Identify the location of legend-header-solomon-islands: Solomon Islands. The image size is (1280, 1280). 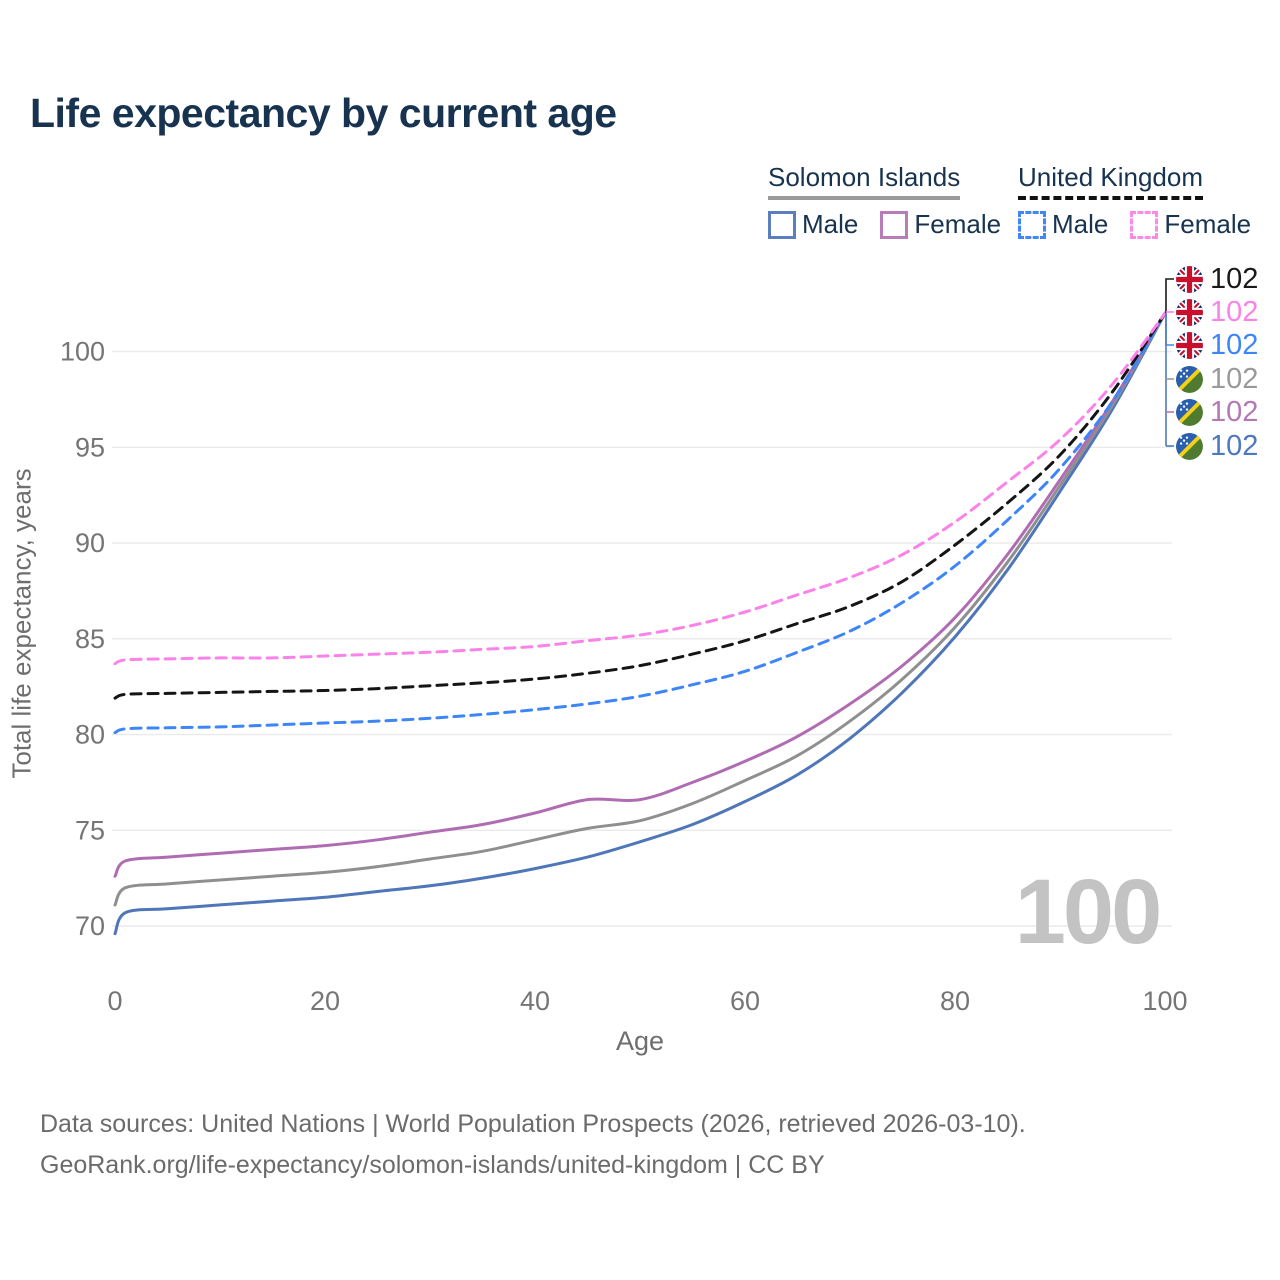
(864, 181).